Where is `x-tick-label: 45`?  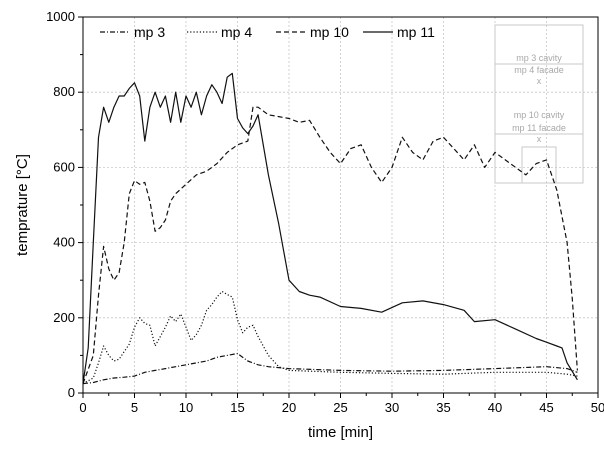 x-tick-label: 45 is located at coordinates (546, 407).